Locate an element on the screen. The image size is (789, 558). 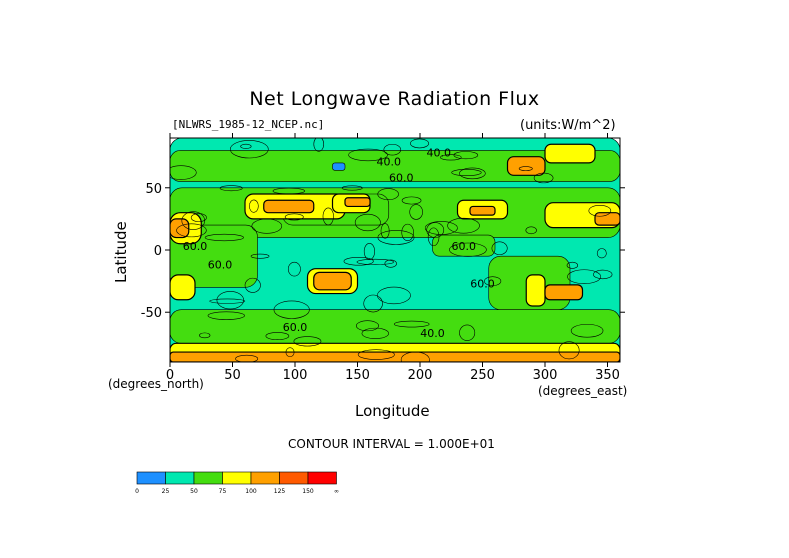
contour-value-label: 40.0 is located at coordinates (439, 153).